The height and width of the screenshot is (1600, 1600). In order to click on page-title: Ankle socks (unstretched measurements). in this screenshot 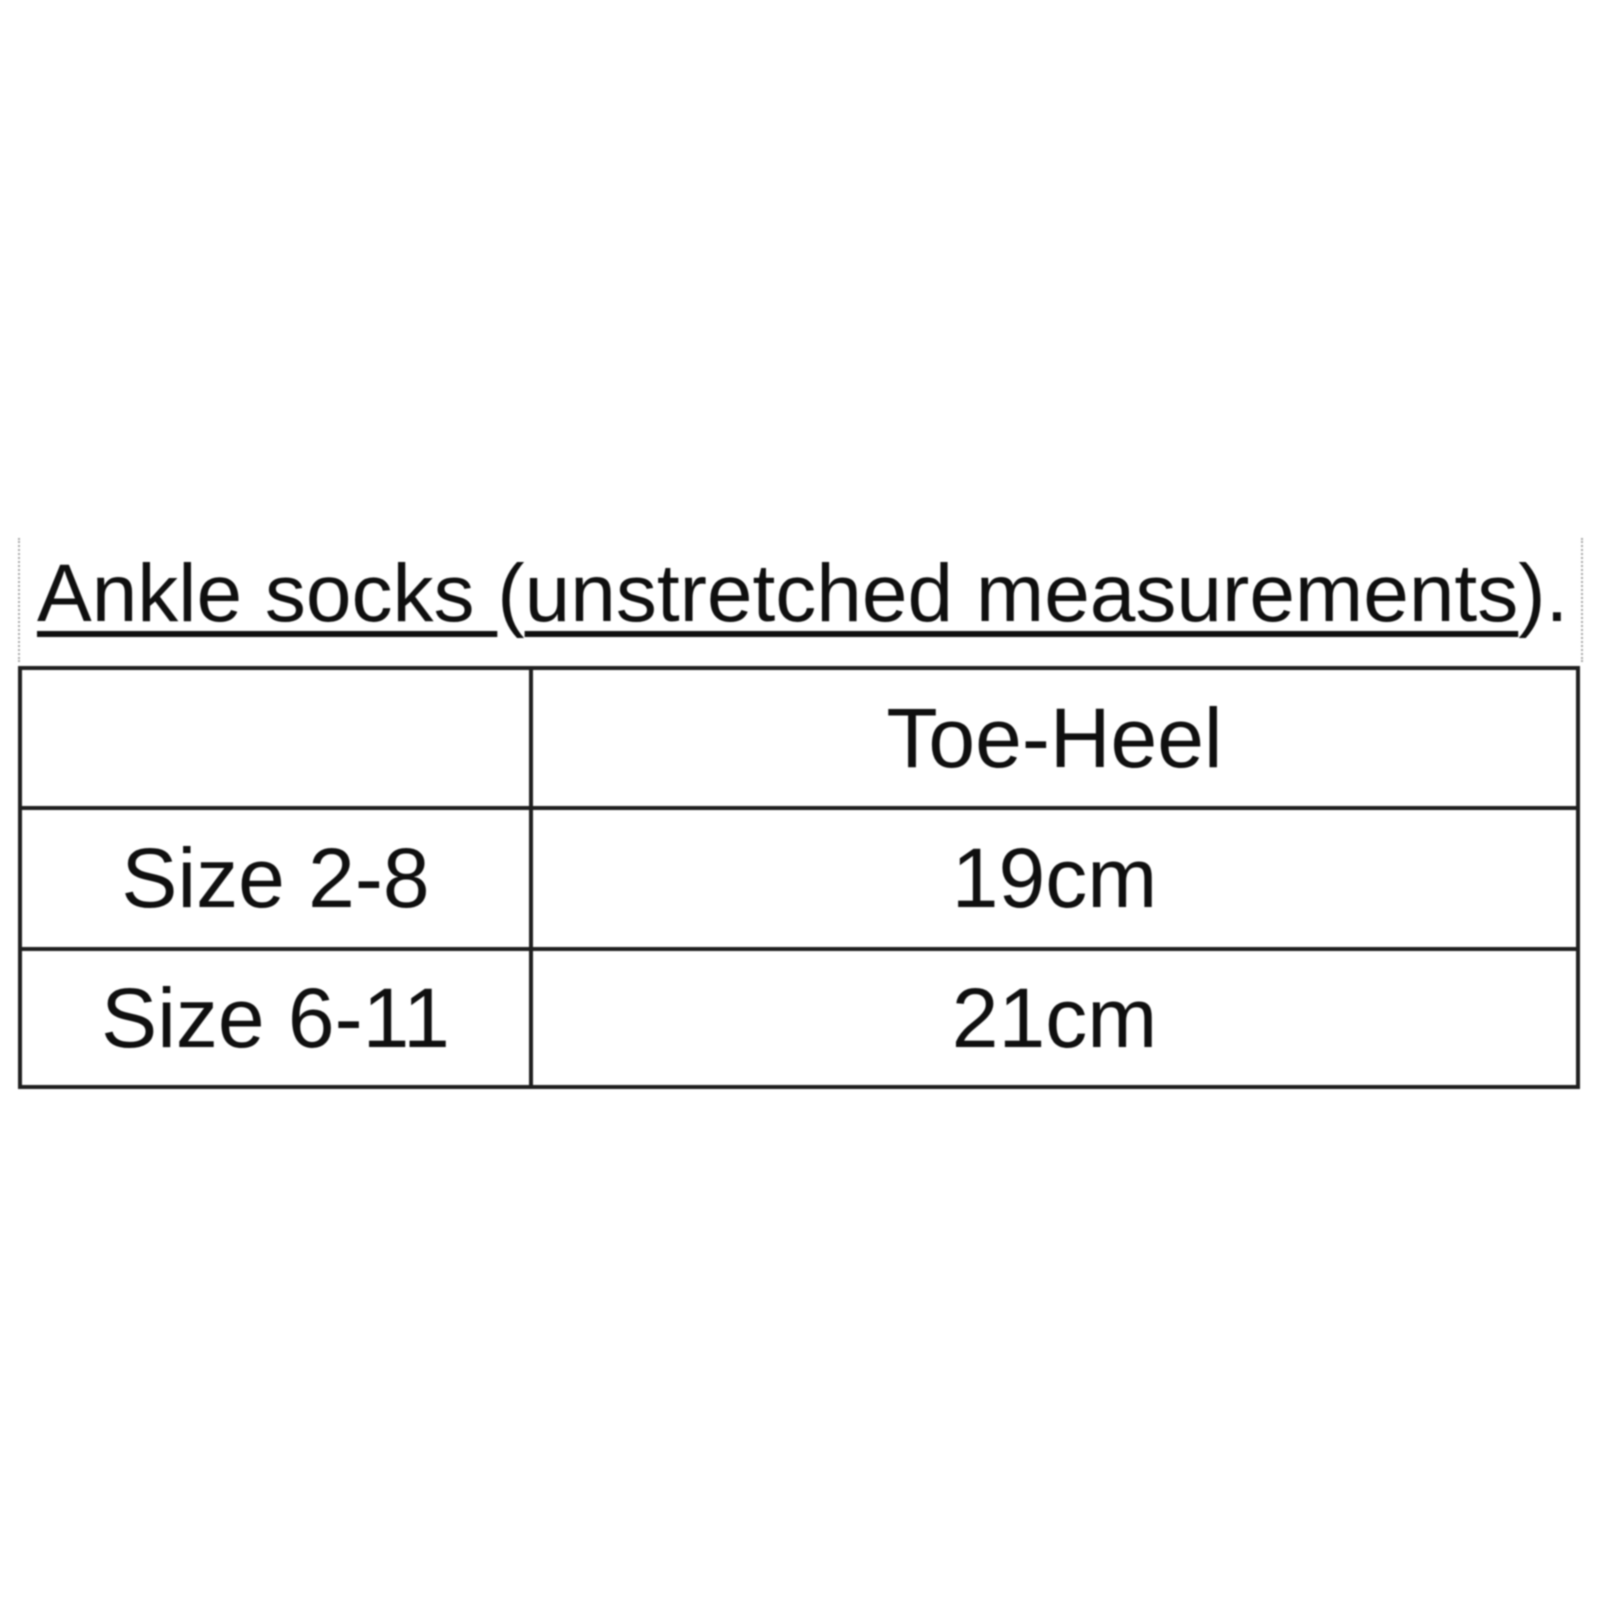, I will do `click(802, 593)`.